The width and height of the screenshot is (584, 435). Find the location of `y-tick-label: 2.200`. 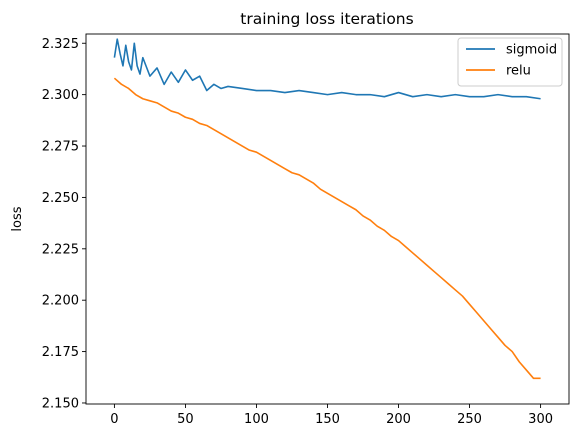

y-tick-label: 2.200 is located at coordinates (60, 301).